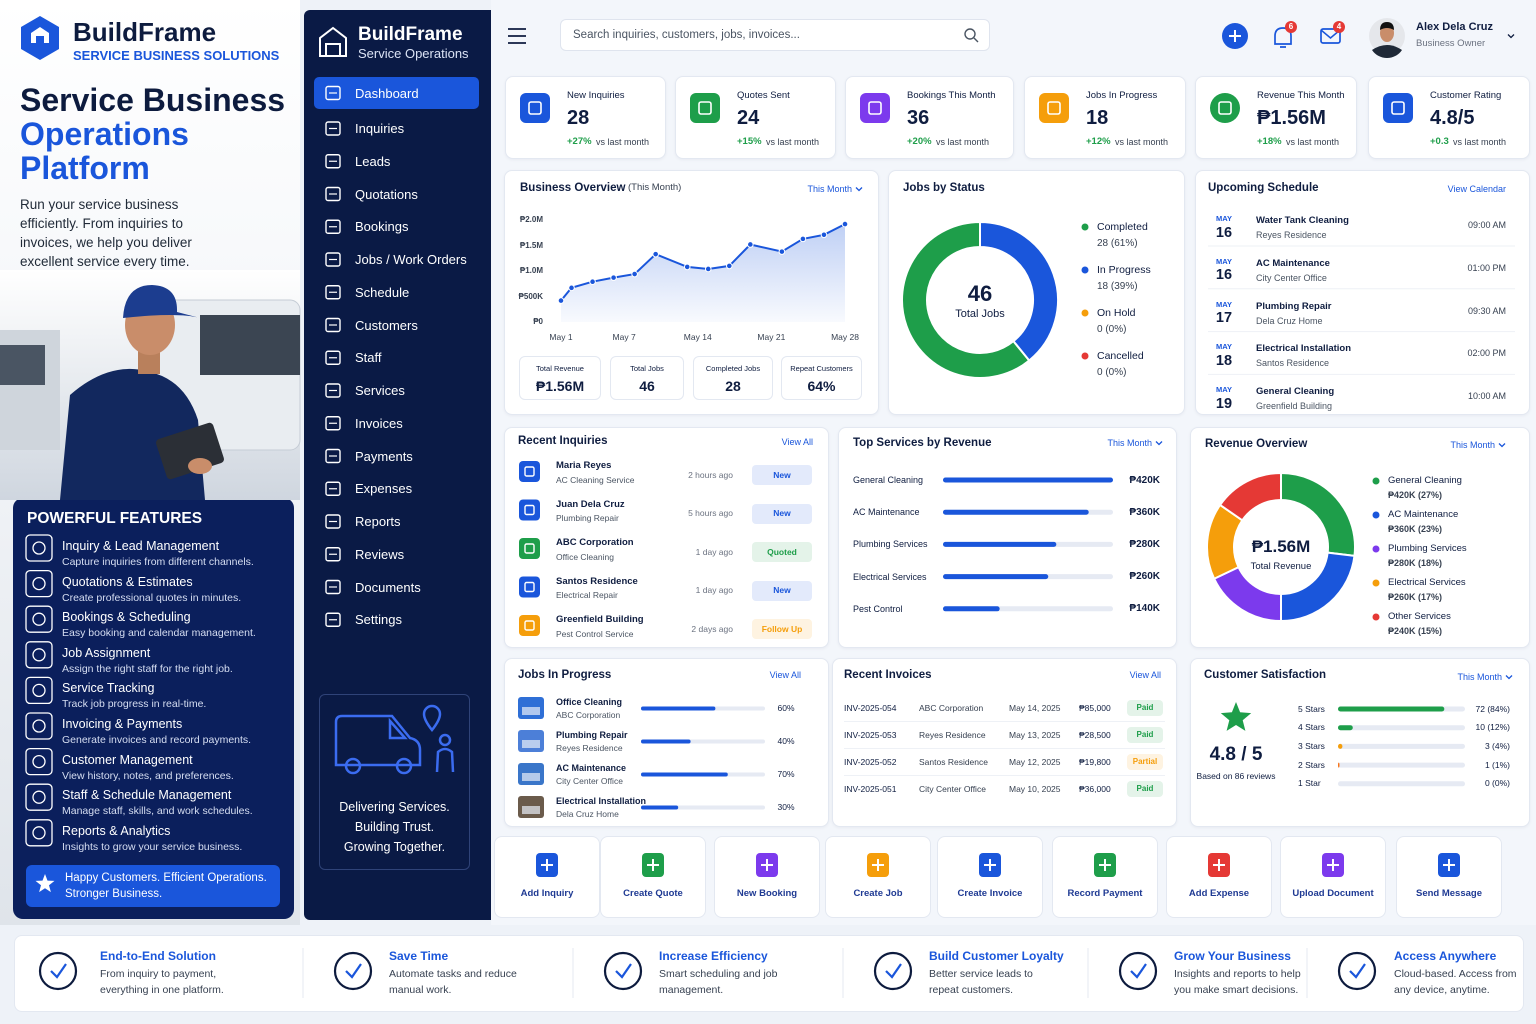  I want to click on kpi-change: +18%, so click(1269, 141).